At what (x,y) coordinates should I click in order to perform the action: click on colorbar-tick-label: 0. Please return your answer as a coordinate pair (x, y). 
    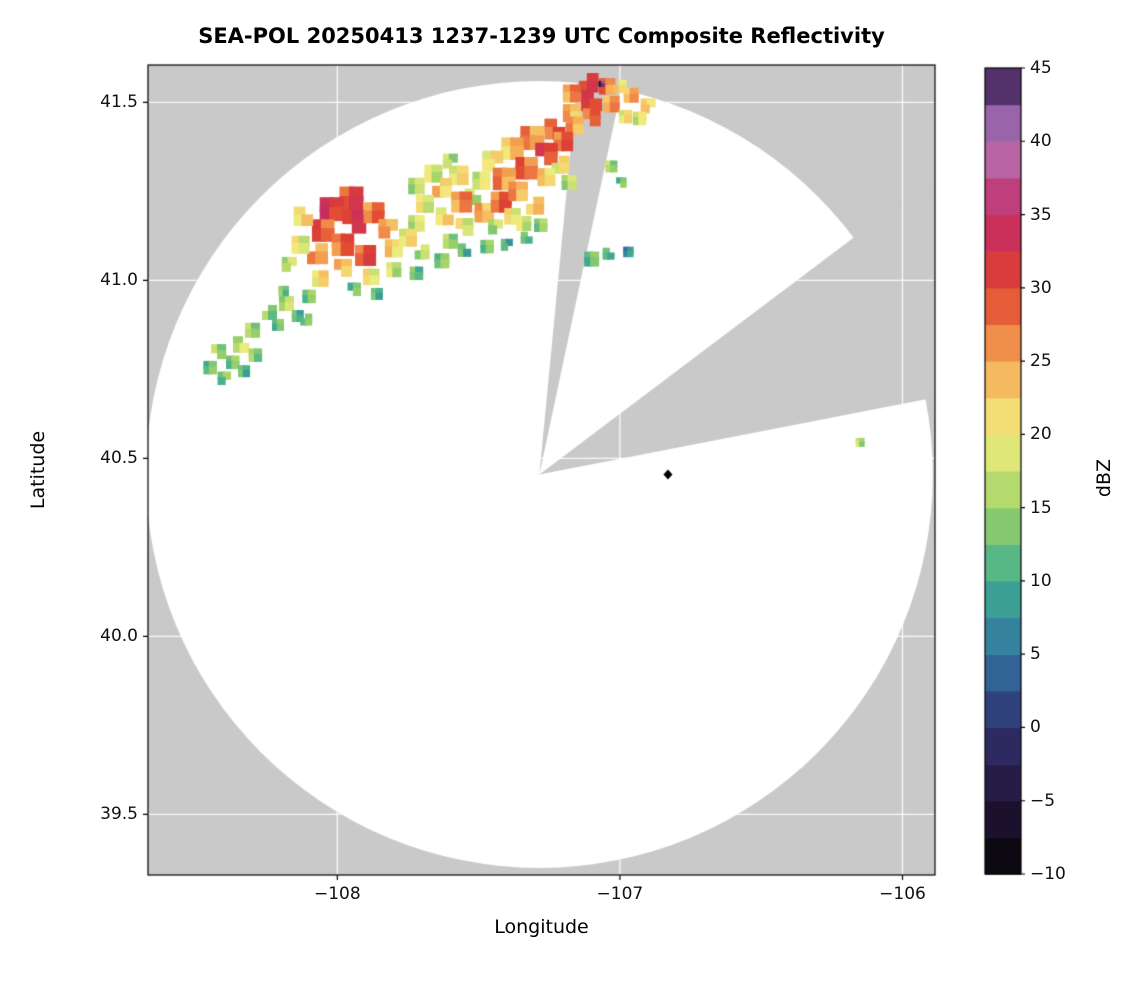
    Looking at the image, I should click on (1035, 727).